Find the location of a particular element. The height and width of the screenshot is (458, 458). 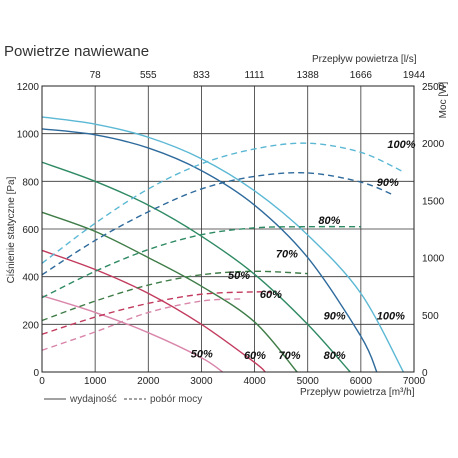

x-axis-label: Przepływ powietrza [m³/h] is located at coordinates (357, 392).